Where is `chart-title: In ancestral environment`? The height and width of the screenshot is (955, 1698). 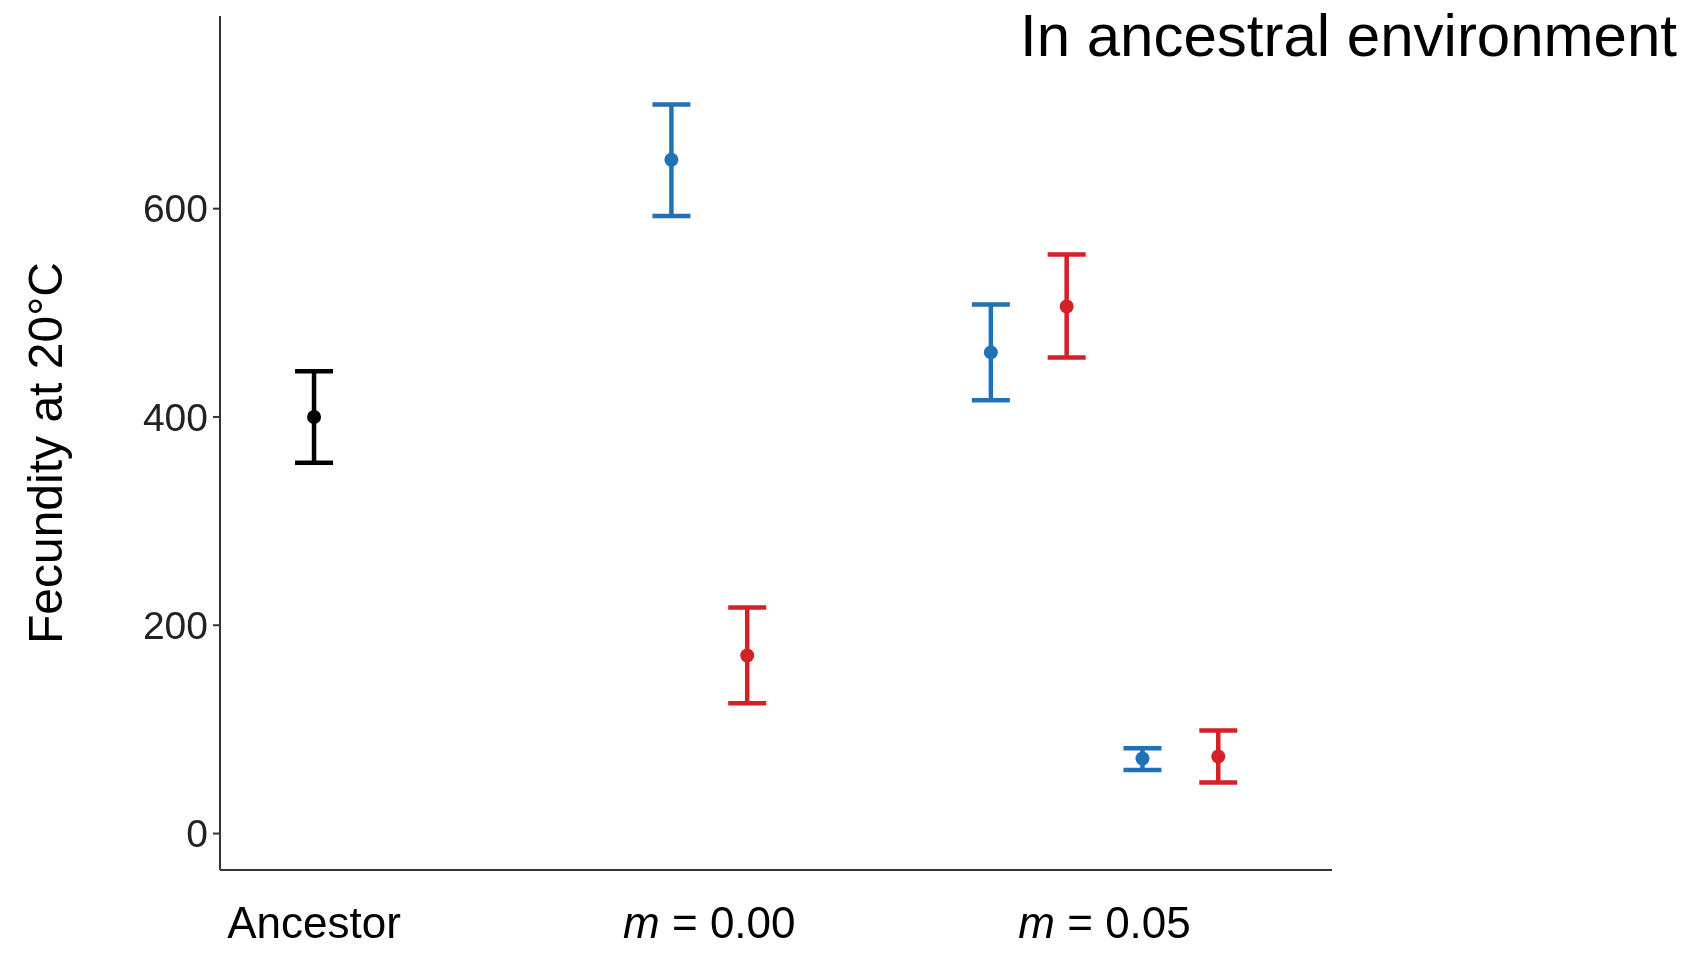
chart-title: In ancestral environment is located at coordinates (1348, 35).